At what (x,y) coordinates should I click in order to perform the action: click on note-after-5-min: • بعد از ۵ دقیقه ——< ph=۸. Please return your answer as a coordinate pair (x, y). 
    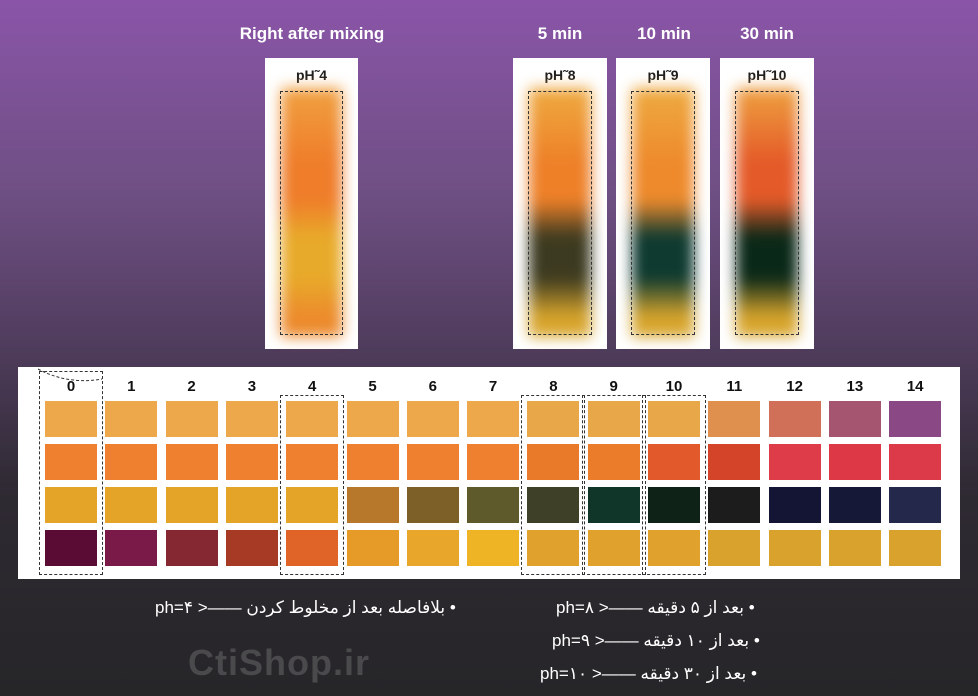
    Looking at the image, I should click on (655, 607).